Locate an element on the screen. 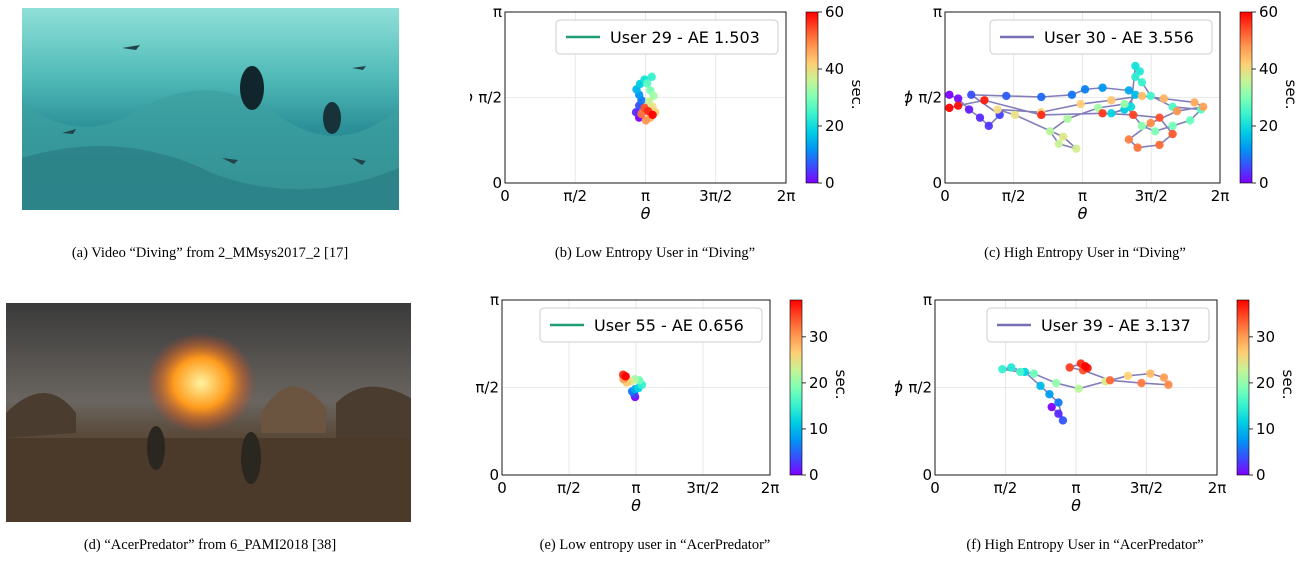  legend-label: User 29 - AE 1.503 is located at coordinates (685, 37).